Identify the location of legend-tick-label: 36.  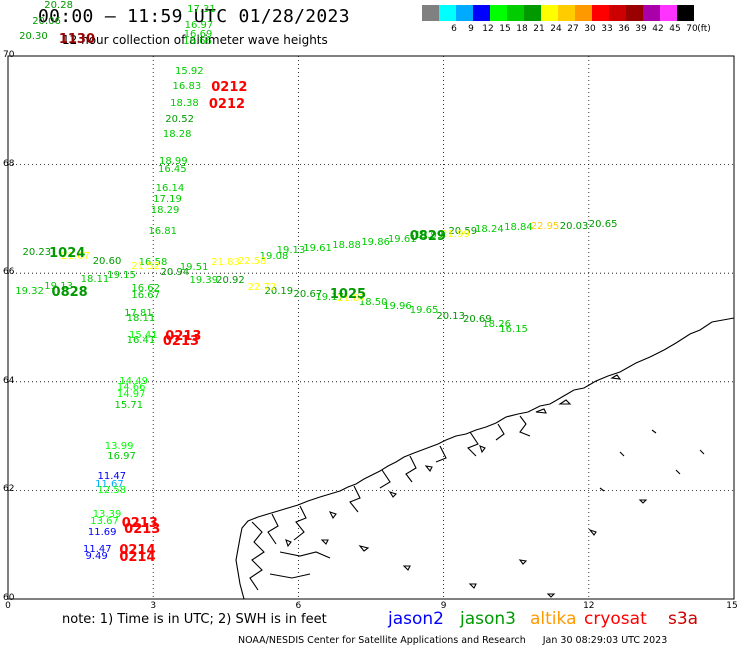
(624, 29).